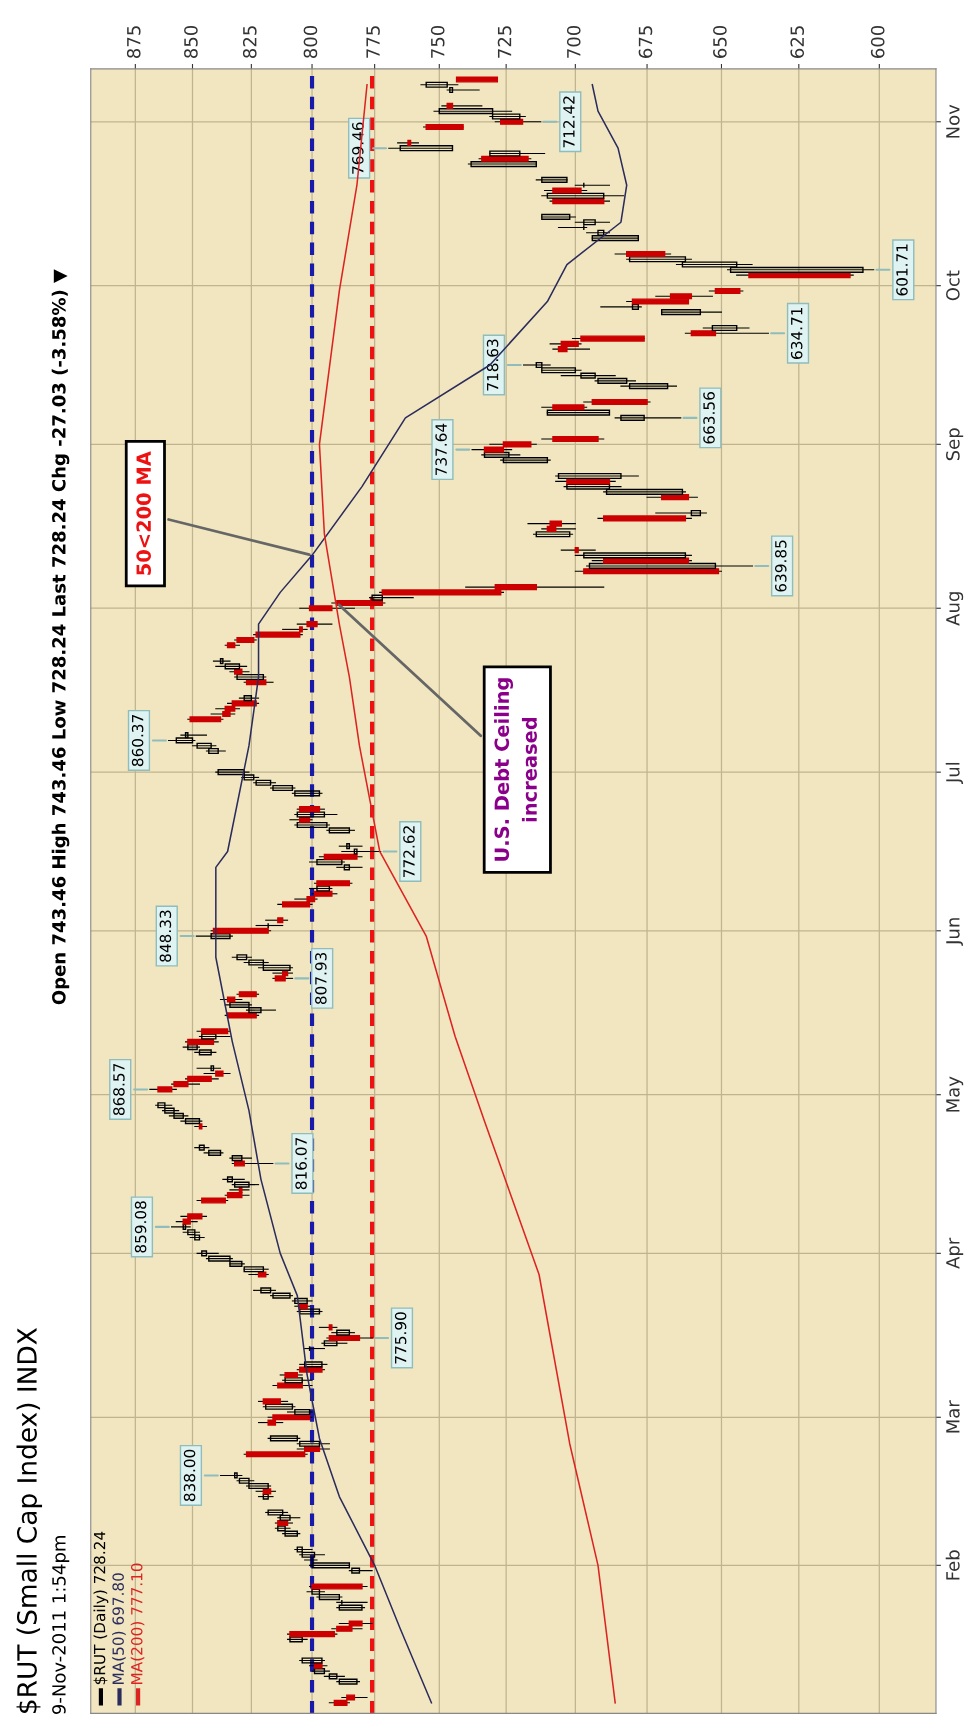 This screenshot has height=1722, width=976. I want to click on x-tick-label: 650, so click(720, 41).